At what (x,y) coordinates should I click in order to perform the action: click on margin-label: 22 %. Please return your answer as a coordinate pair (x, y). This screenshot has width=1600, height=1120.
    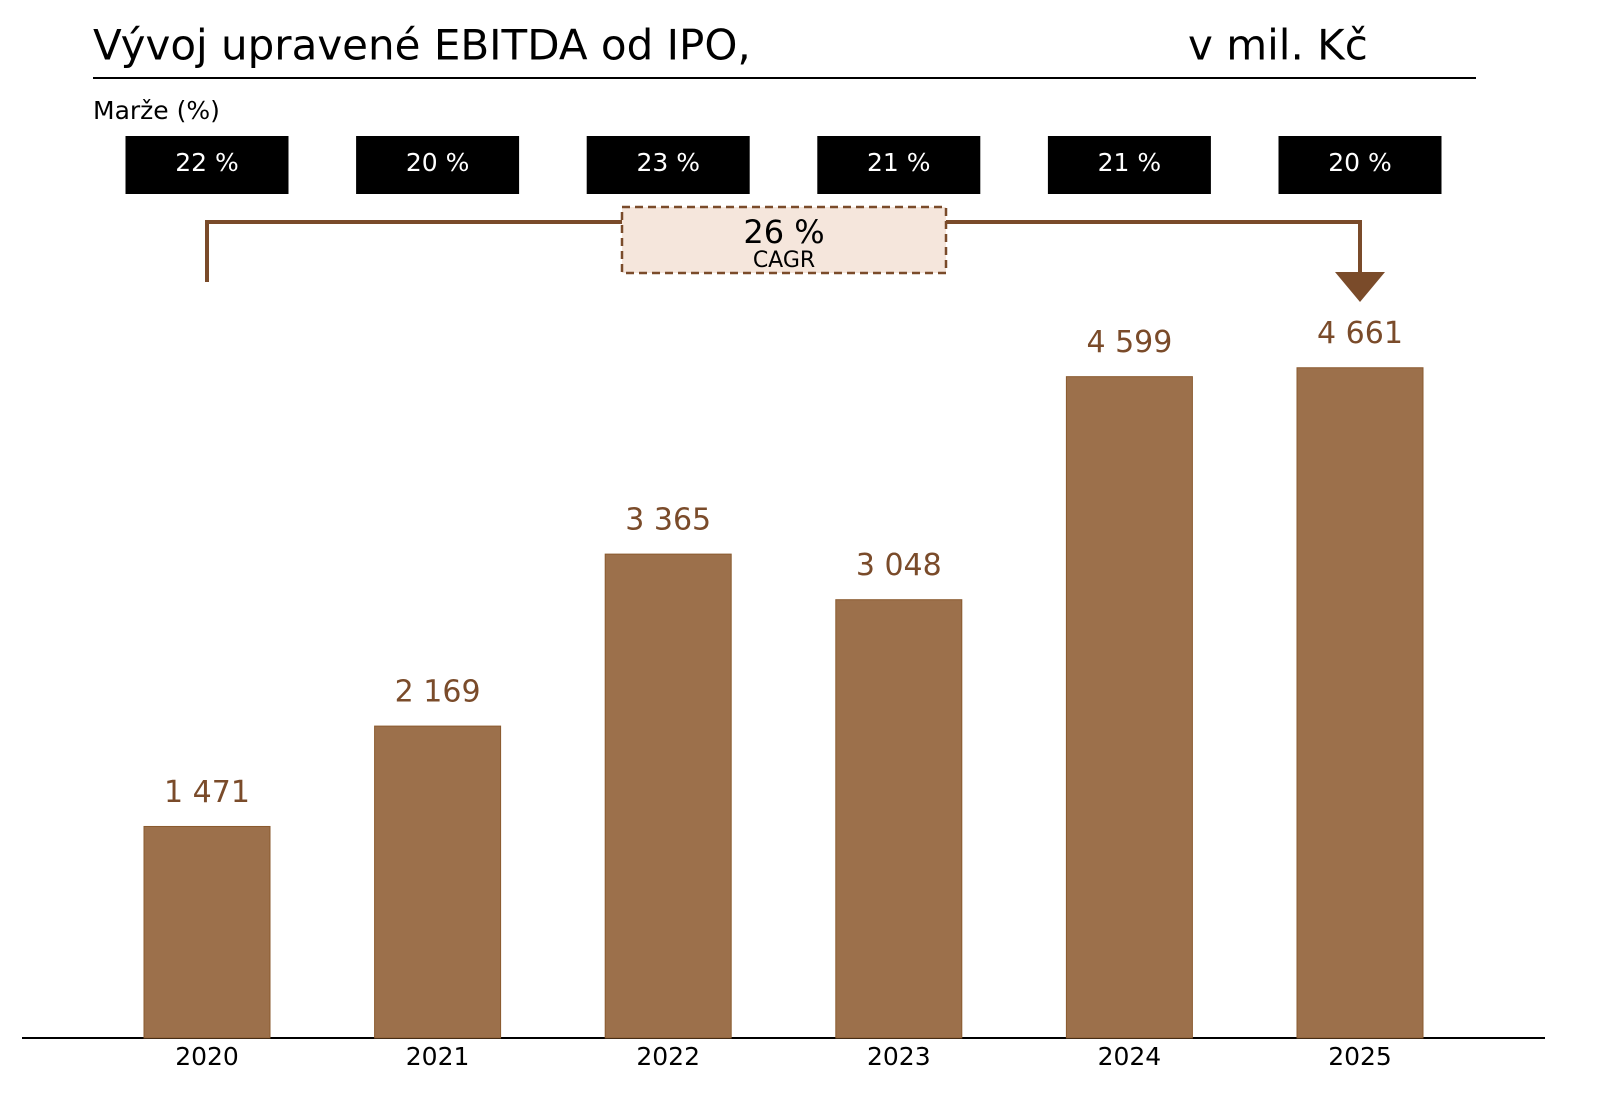
    Looking at the image, I should click on (207, 162).